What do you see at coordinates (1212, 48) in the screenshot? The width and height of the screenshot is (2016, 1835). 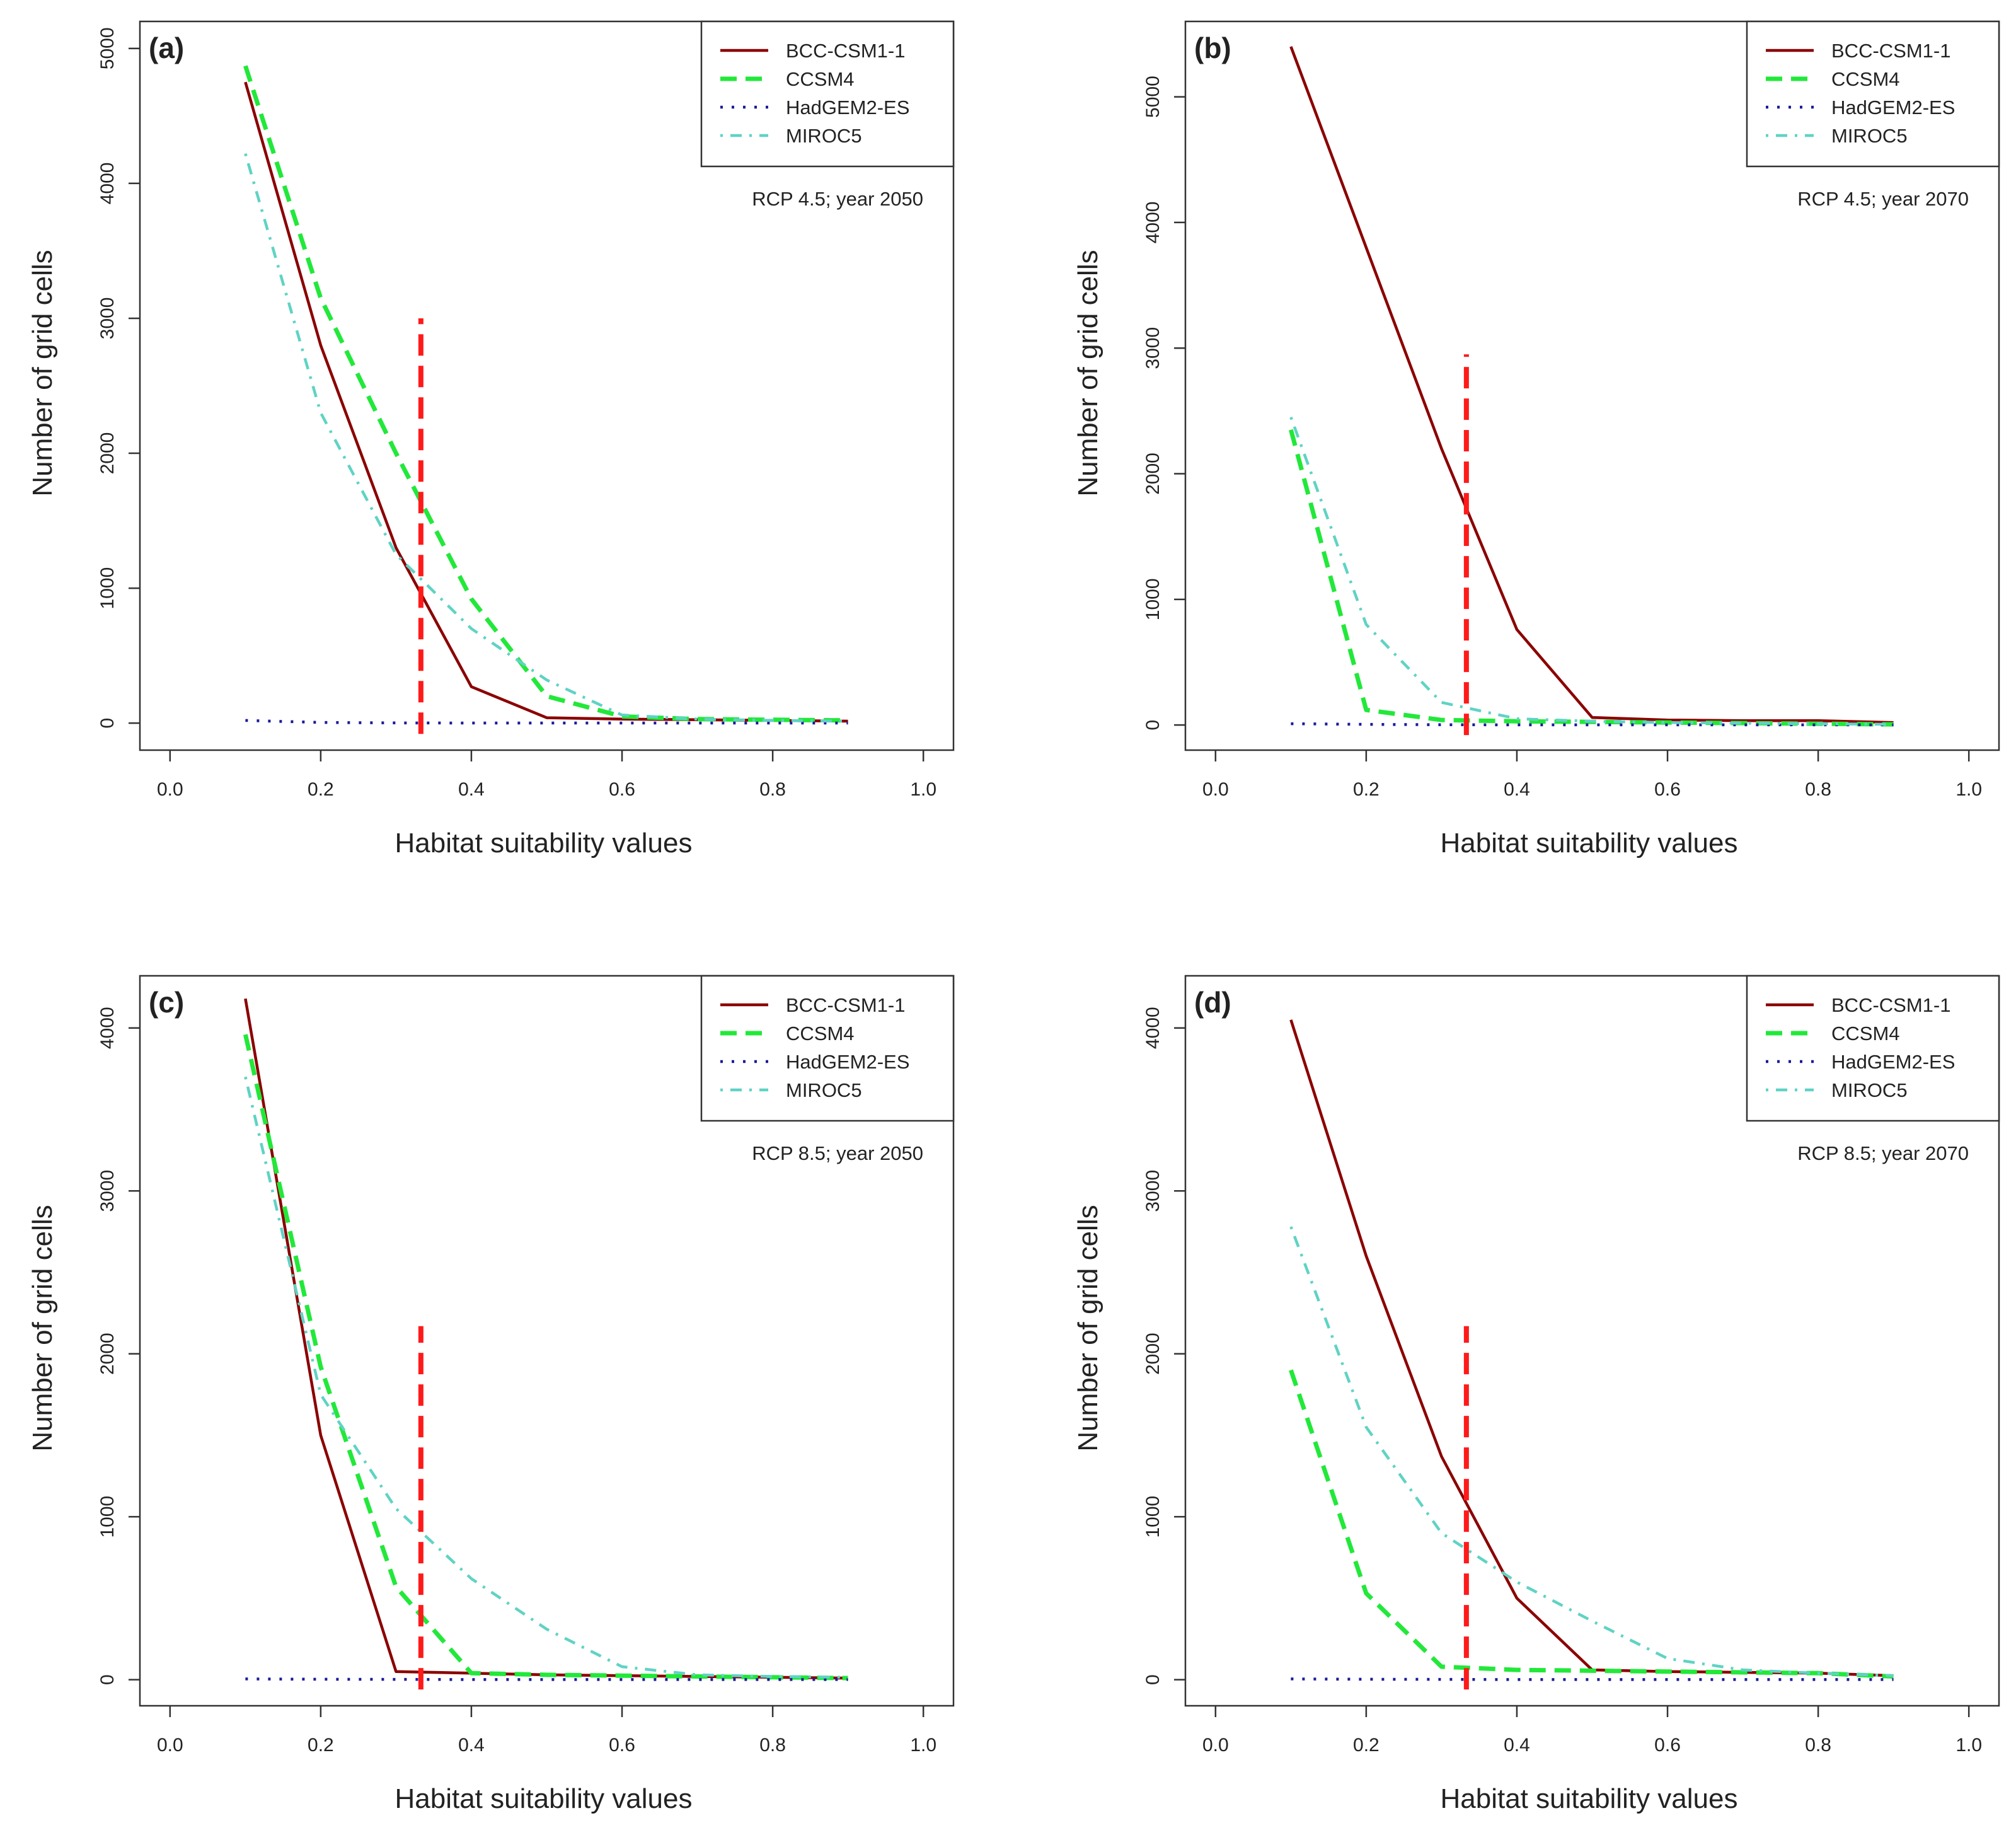 I see `panel-label: (b)` at bounding box center [1212, 48].